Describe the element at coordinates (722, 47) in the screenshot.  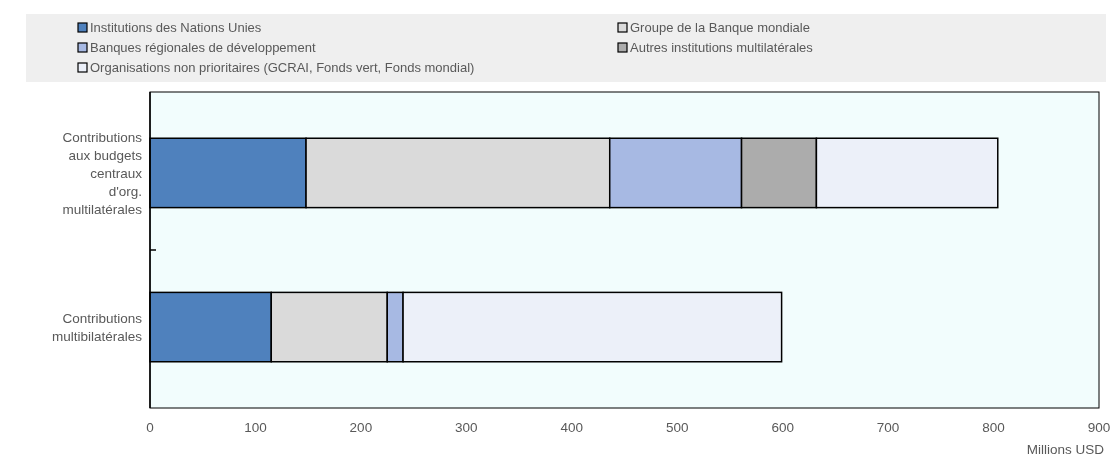
I see `legend-label: Autres institutions multilatérales` at that location.